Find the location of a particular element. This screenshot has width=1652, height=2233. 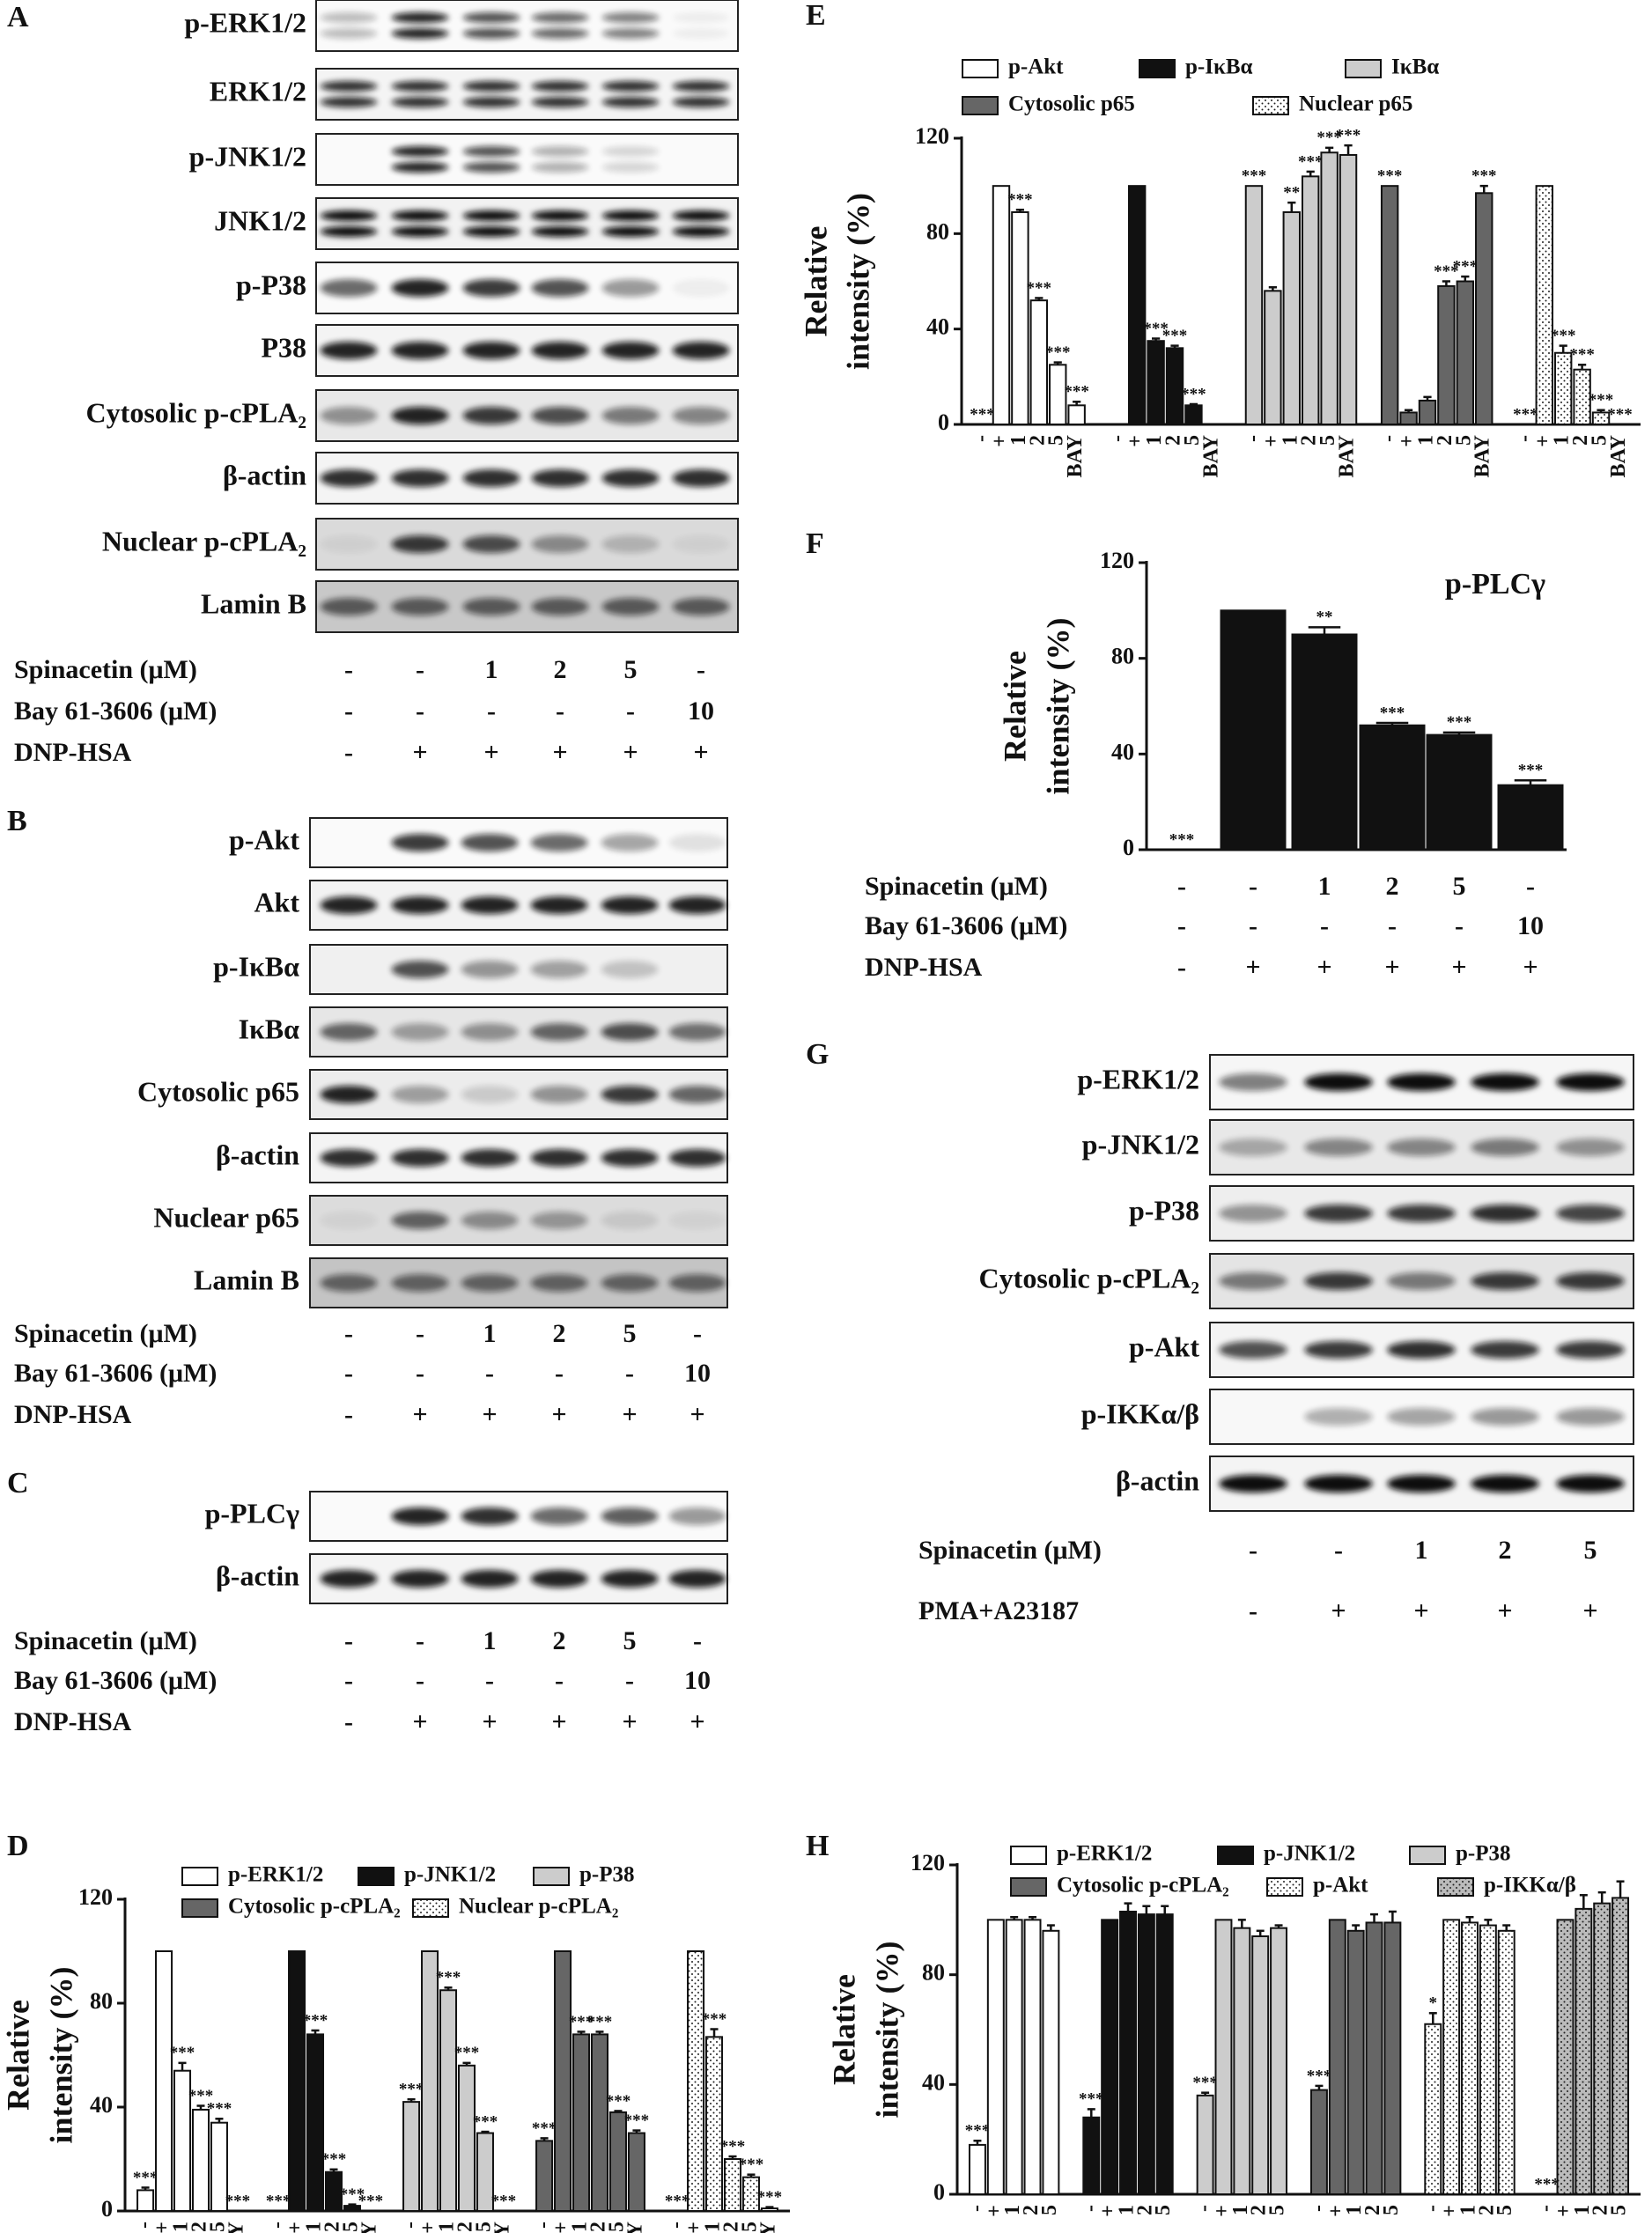

blot-label: Lamin B is located at coordinates (254, 603).